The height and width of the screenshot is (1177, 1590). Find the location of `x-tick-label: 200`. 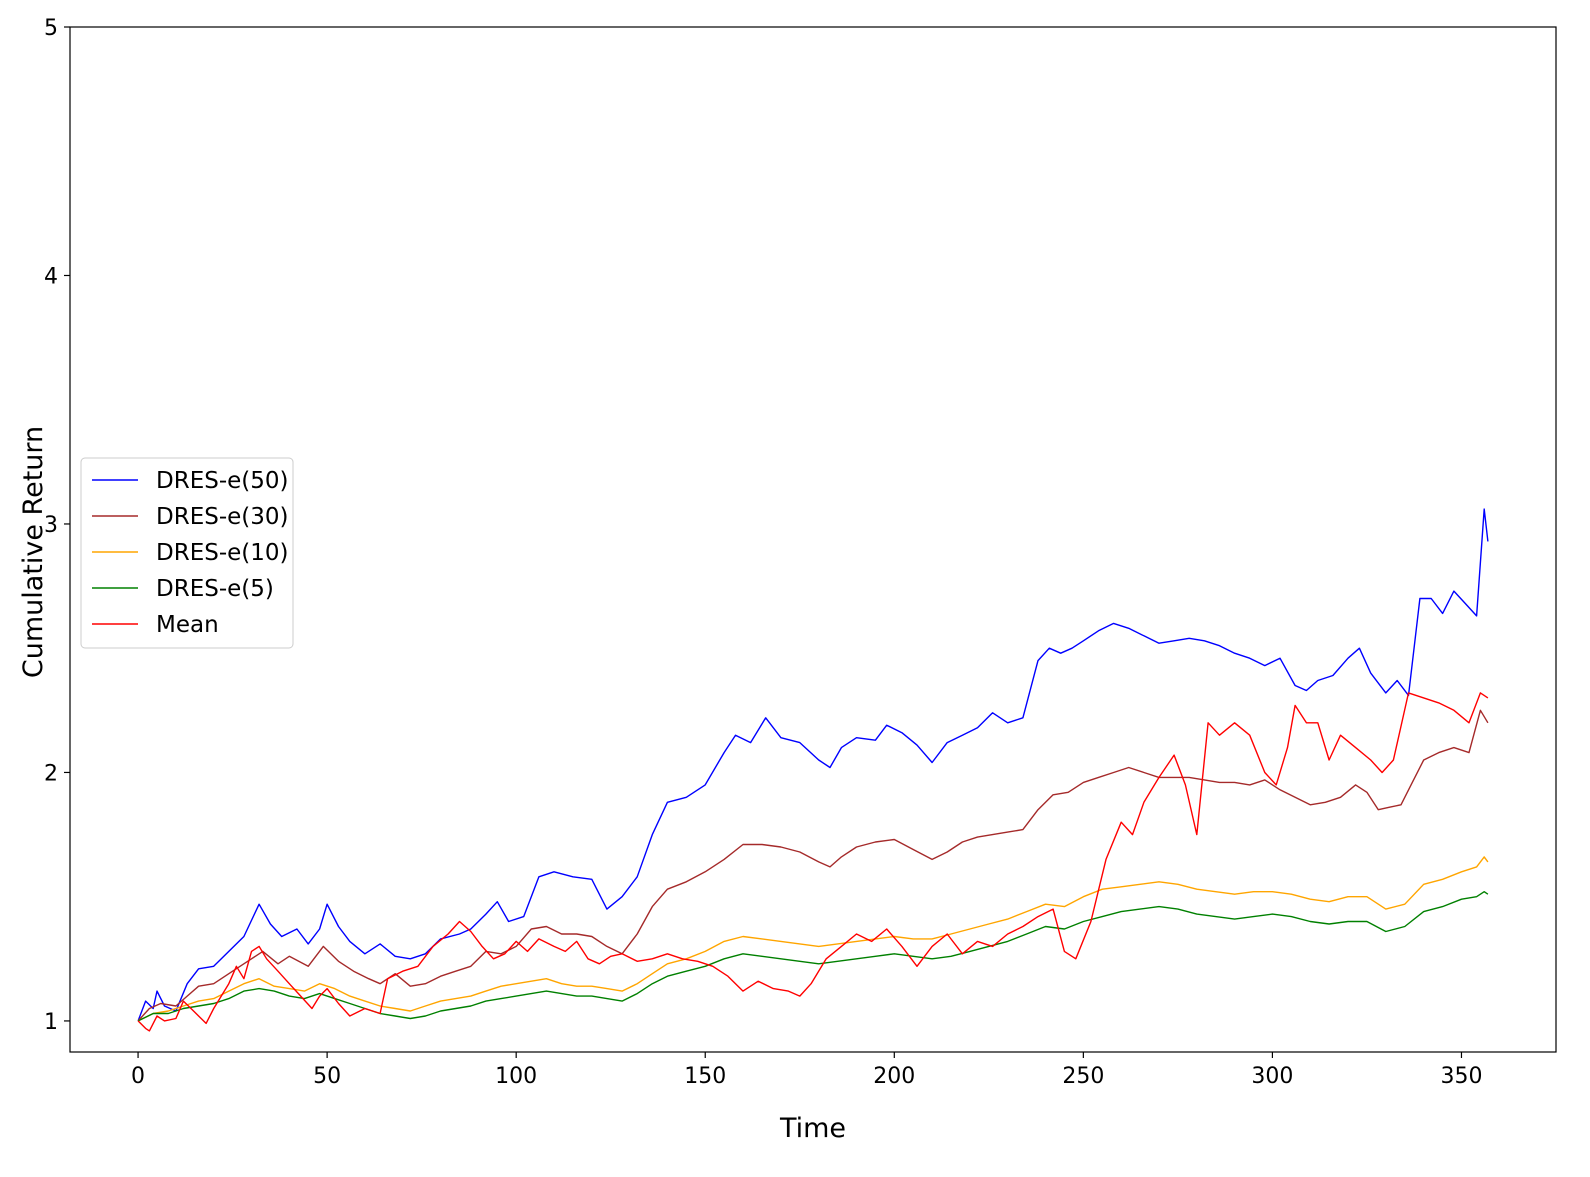

x-tick-label: 200 is located at coordinates (894, 1076).